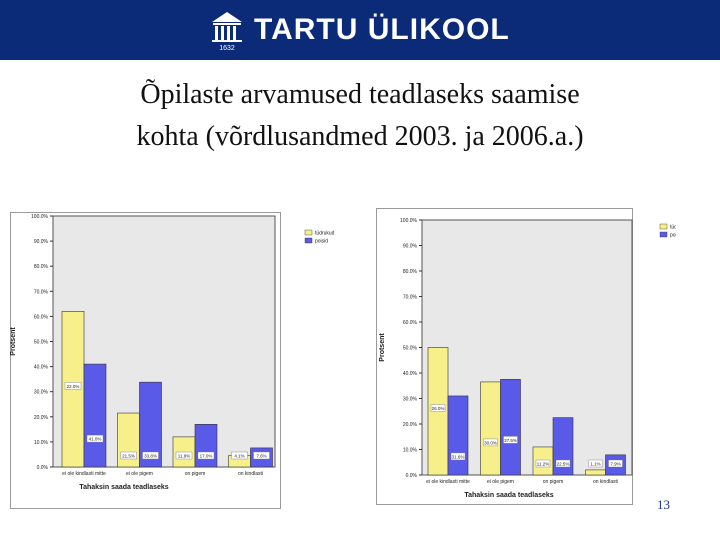  I want to click on chart-2003-y-tick-label: 100.0%, so click(40, 217).